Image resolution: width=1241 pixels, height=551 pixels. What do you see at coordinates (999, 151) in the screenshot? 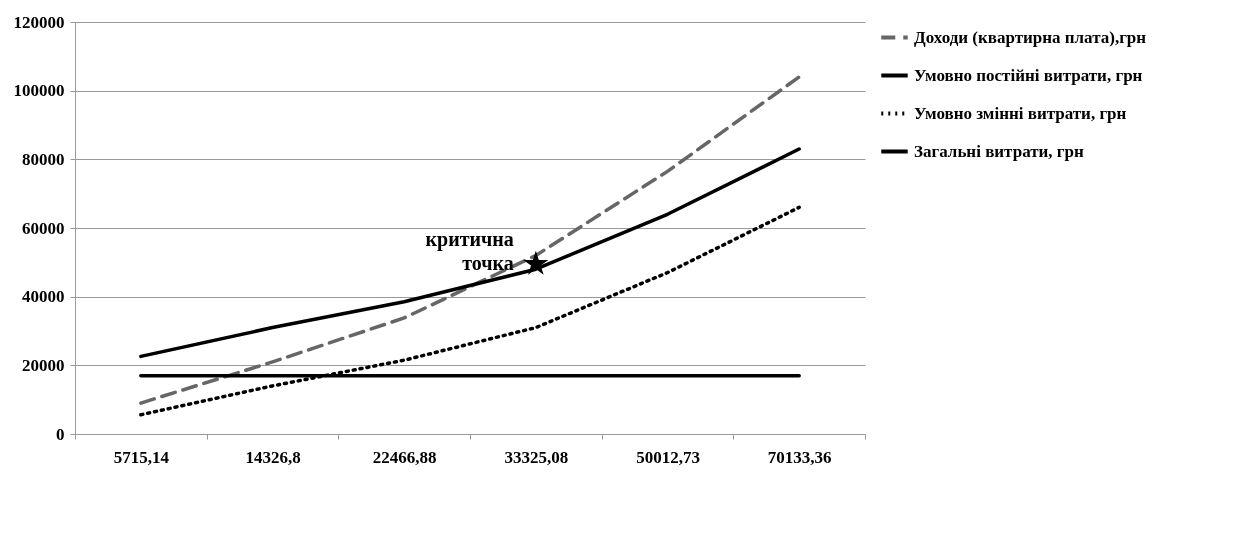
I see `legend-label: Загальні витрати, грн` at bounding box center [999, 151].